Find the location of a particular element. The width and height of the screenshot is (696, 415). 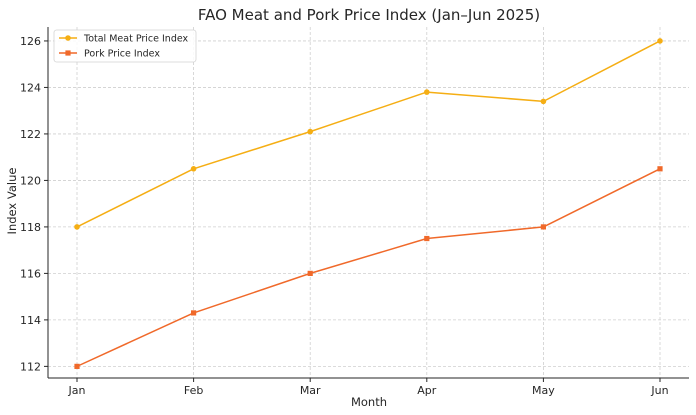

y-tick-label: 114 is located at coordinates (30, 320).